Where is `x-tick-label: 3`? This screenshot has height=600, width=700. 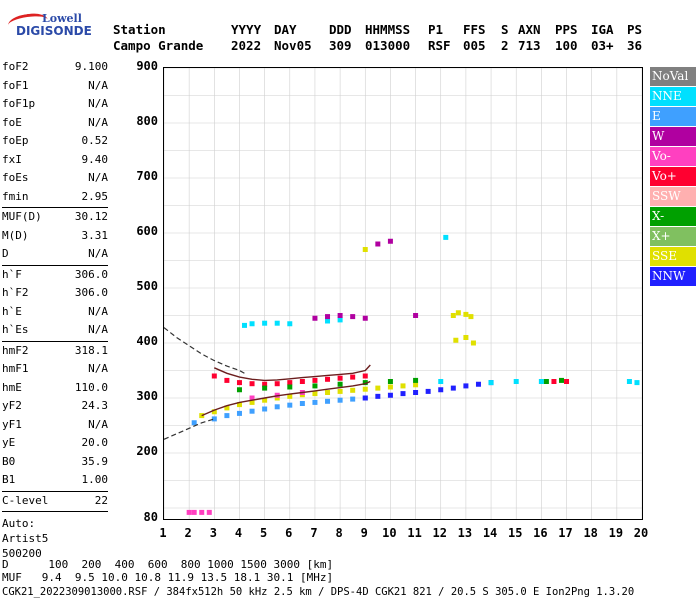 x-tick-label: 3 is located at coordinates (213, 533).